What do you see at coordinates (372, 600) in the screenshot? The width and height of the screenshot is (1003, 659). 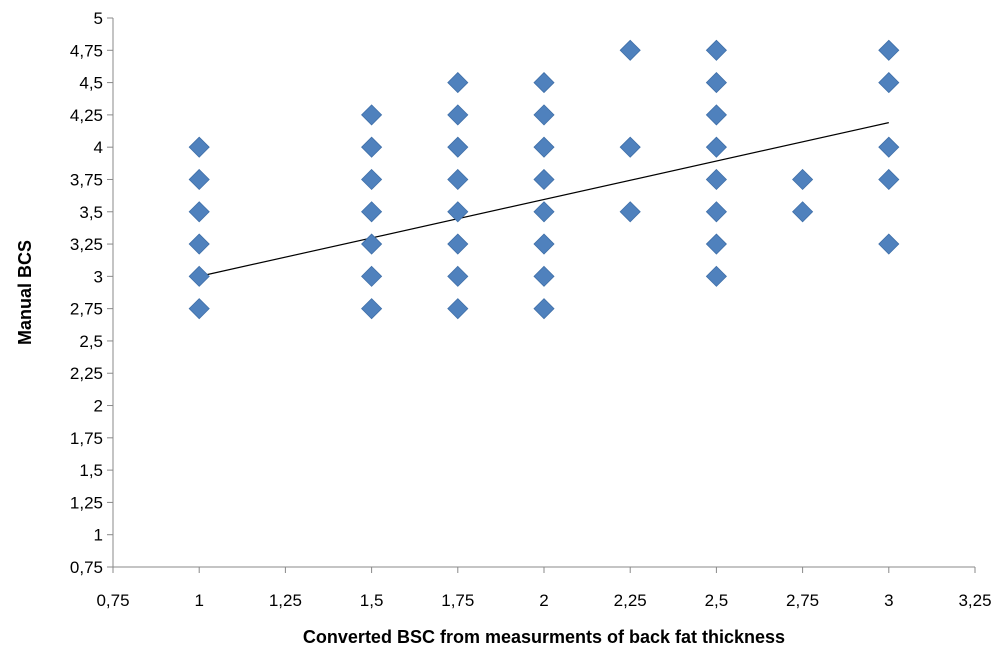 I see `x-tick-label: 1,5` at bounding box center [372, 600].